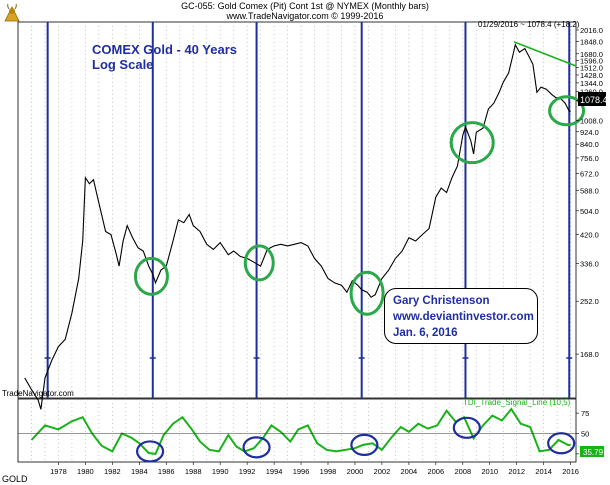 The height and width of the screenshot is (485, 610). Describe the element at coordinates (589, 264) in the screenshot. I see `price-tick-label: 336.0` at that location.